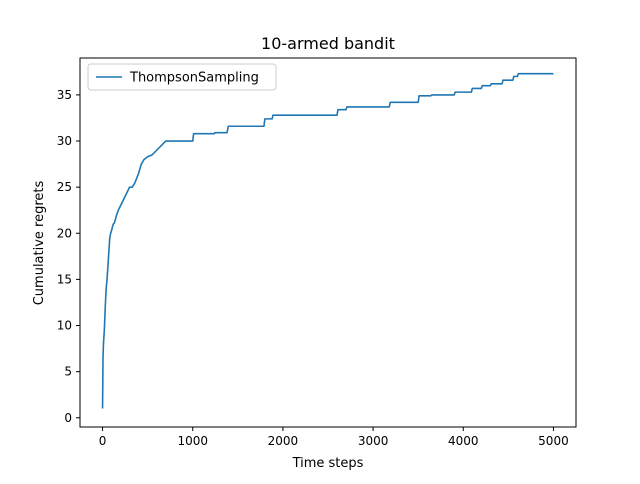 Image resolution: width=640 pixels, height=484 pixels. What do you see at coordinates (553, 441) in the screenshot?
I see `x-tick-label-5: 5000` at bounding box center [553, 441].